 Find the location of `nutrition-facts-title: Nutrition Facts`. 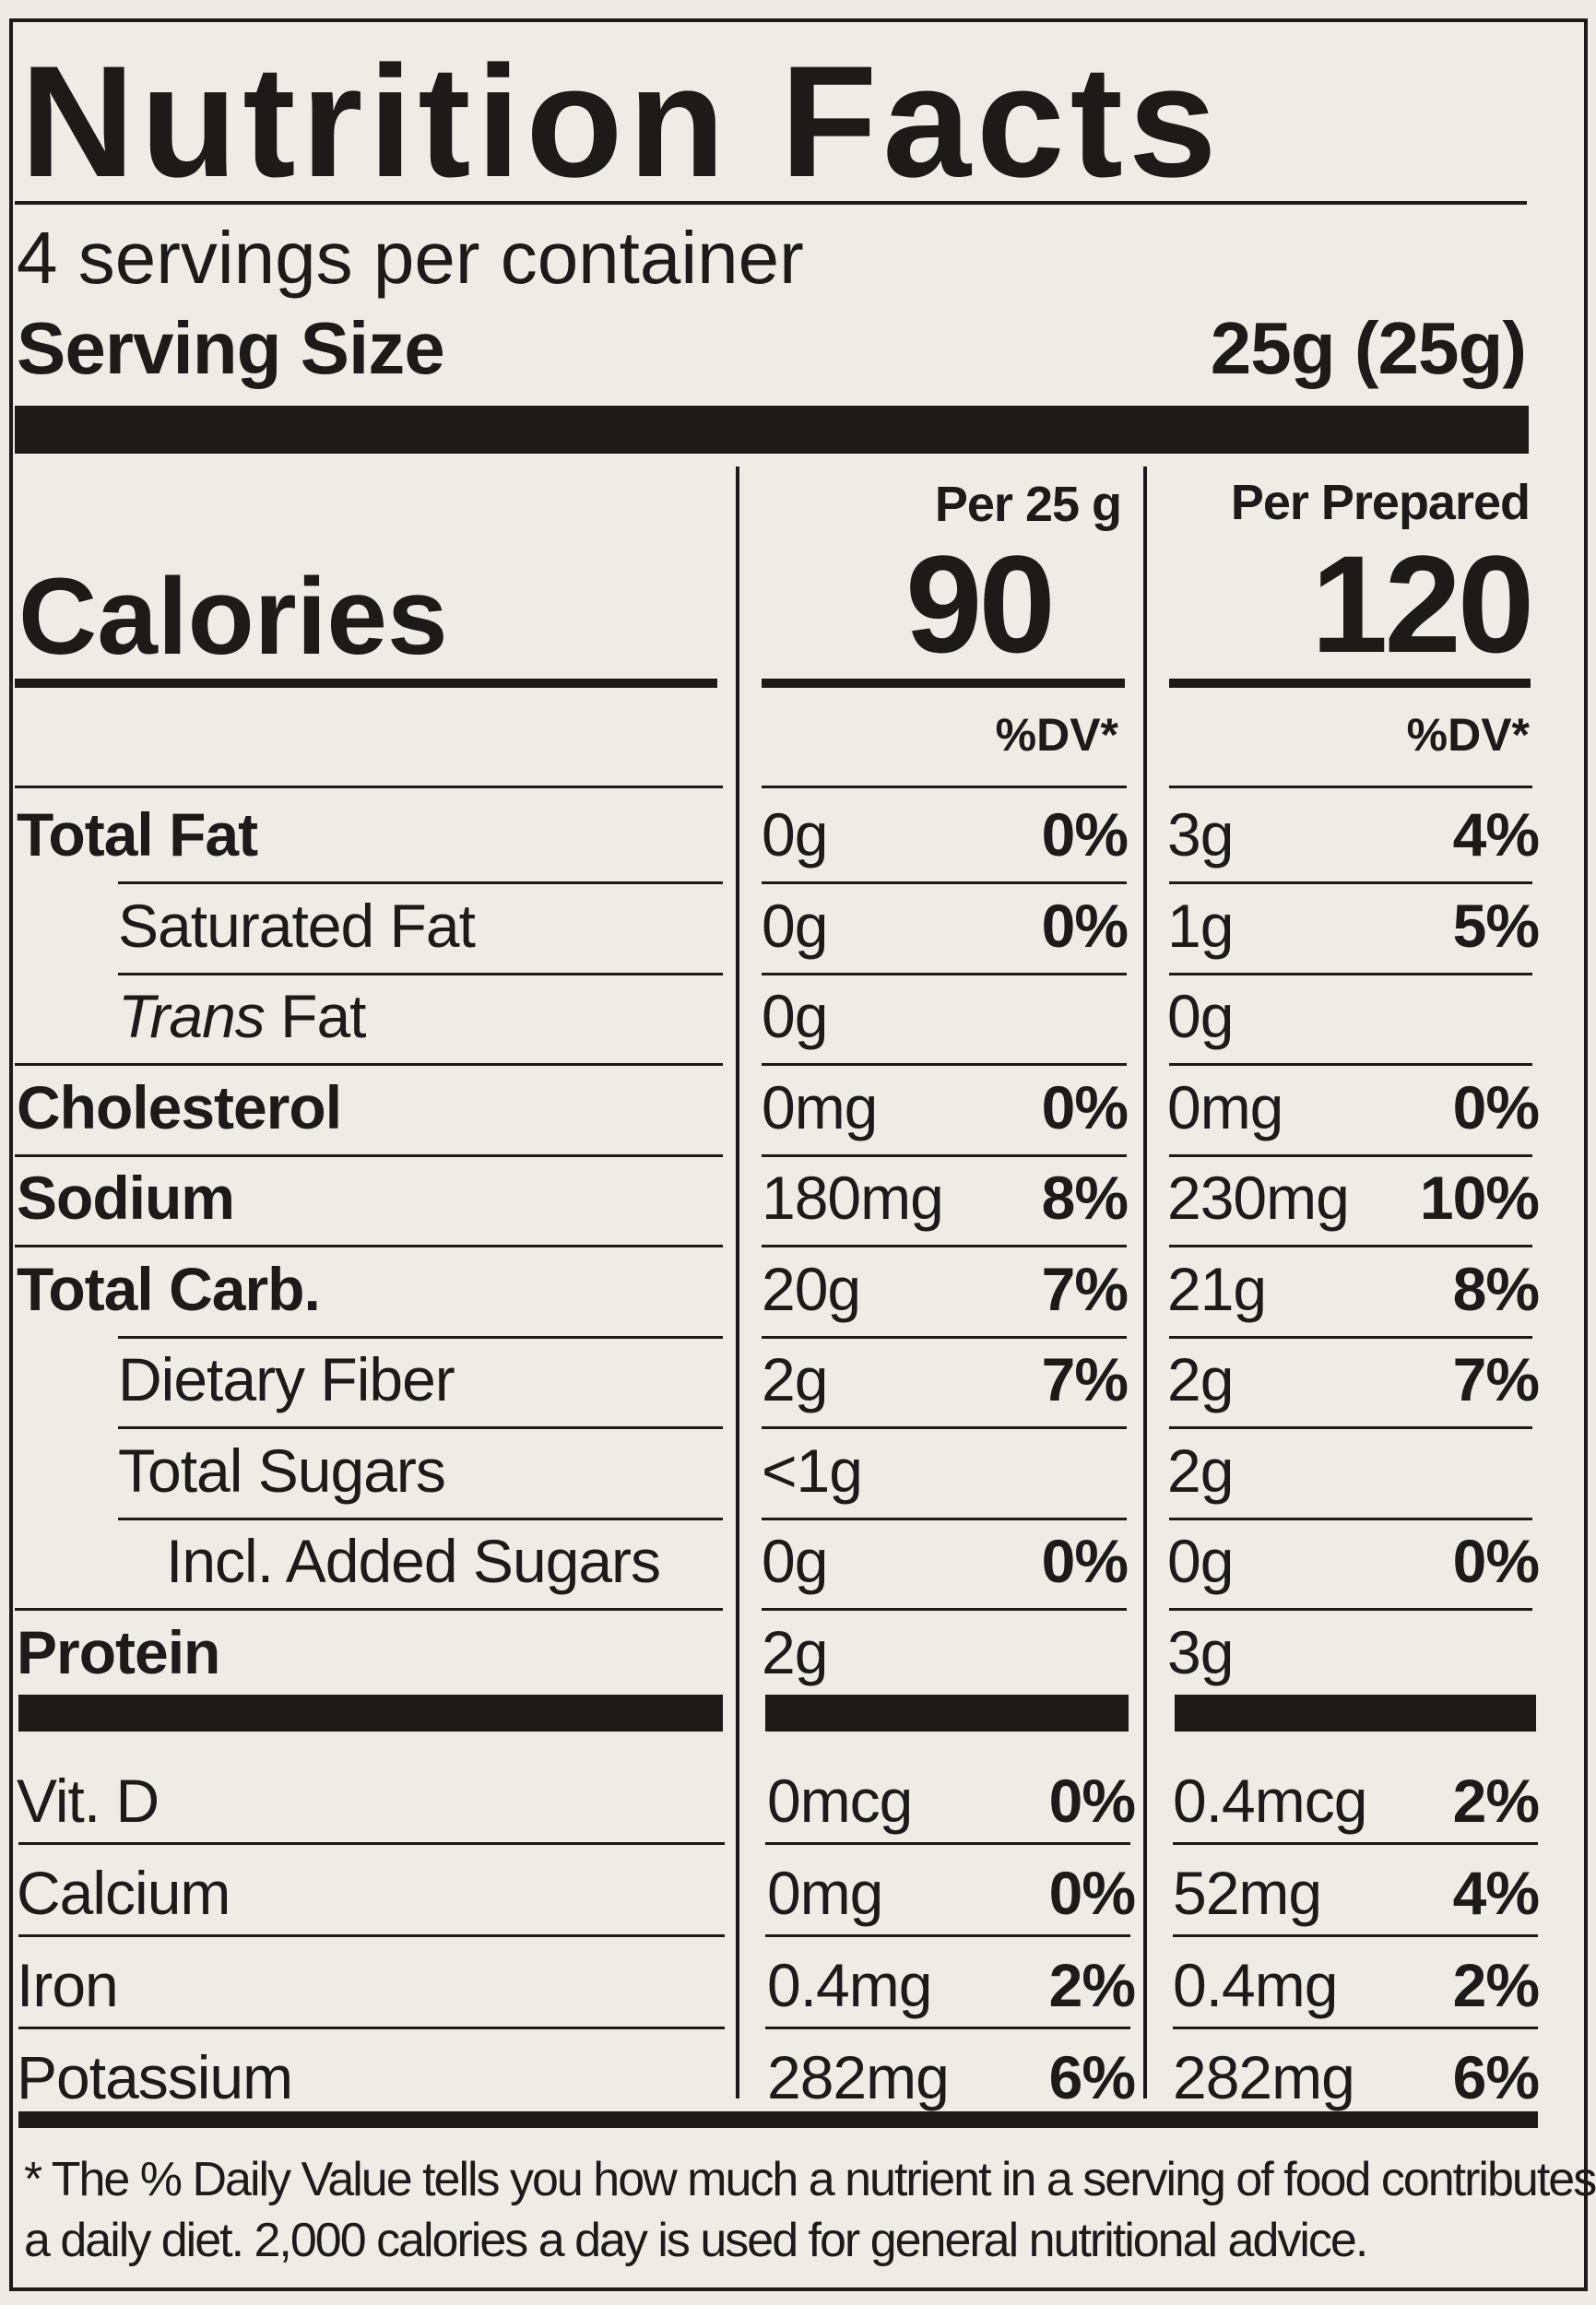

nutrition-facts-title: Nutrition Facts is located at coordinates (621, 122).